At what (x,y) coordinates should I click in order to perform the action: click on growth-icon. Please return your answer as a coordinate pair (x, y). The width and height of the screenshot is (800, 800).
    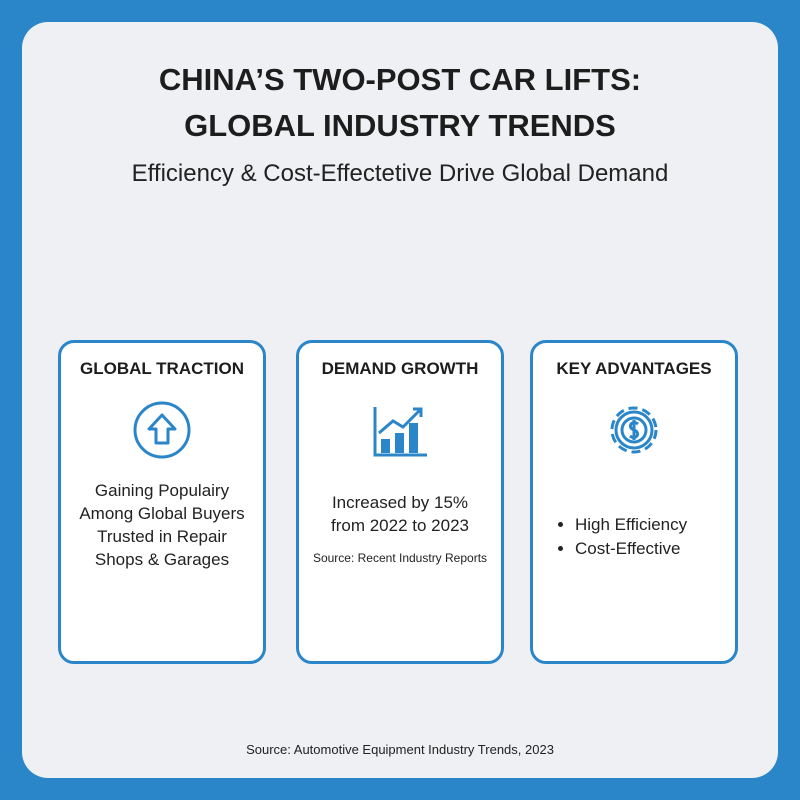
    Looking at the image, I should click on (400, 432).